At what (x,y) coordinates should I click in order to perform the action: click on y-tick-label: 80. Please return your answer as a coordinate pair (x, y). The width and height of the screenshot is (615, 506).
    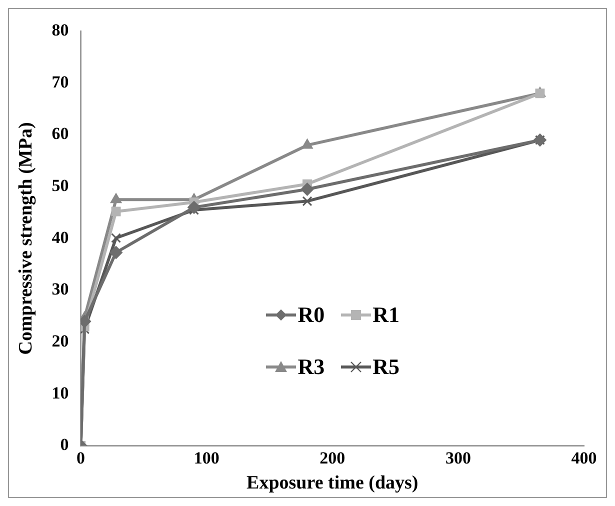
    Looking at the image, I should click on (60, 30).